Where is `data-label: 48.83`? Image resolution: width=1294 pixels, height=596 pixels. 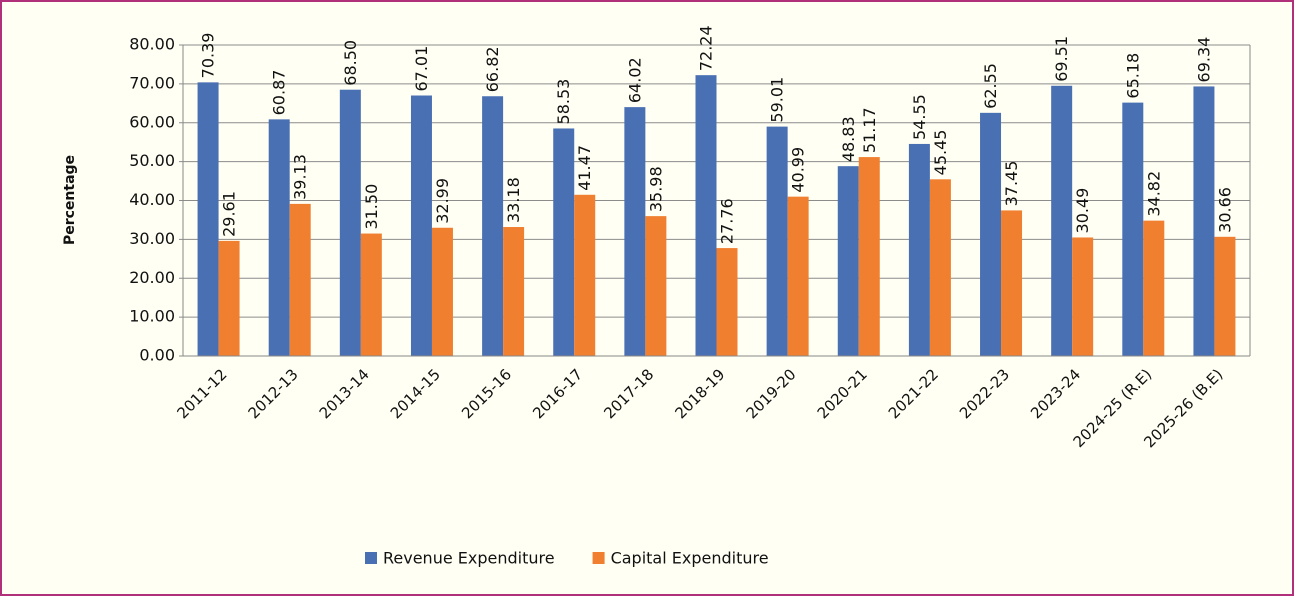 data-label: 48.83 is located at coordinates (848, 139).